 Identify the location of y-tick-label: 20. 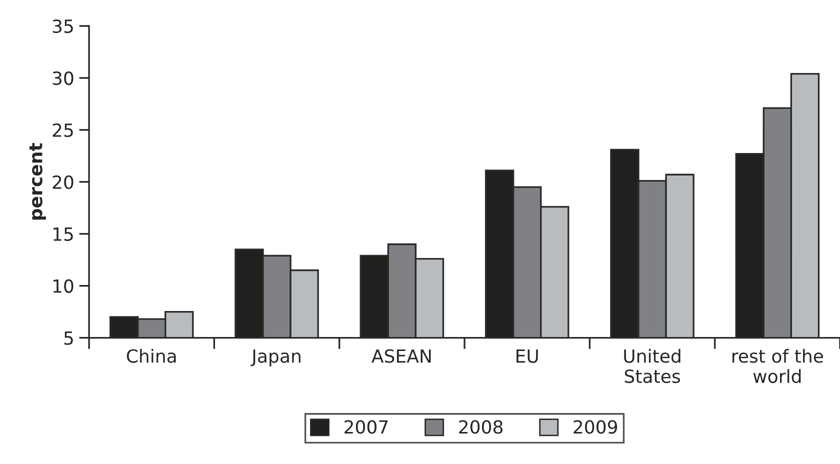
(63, 182).